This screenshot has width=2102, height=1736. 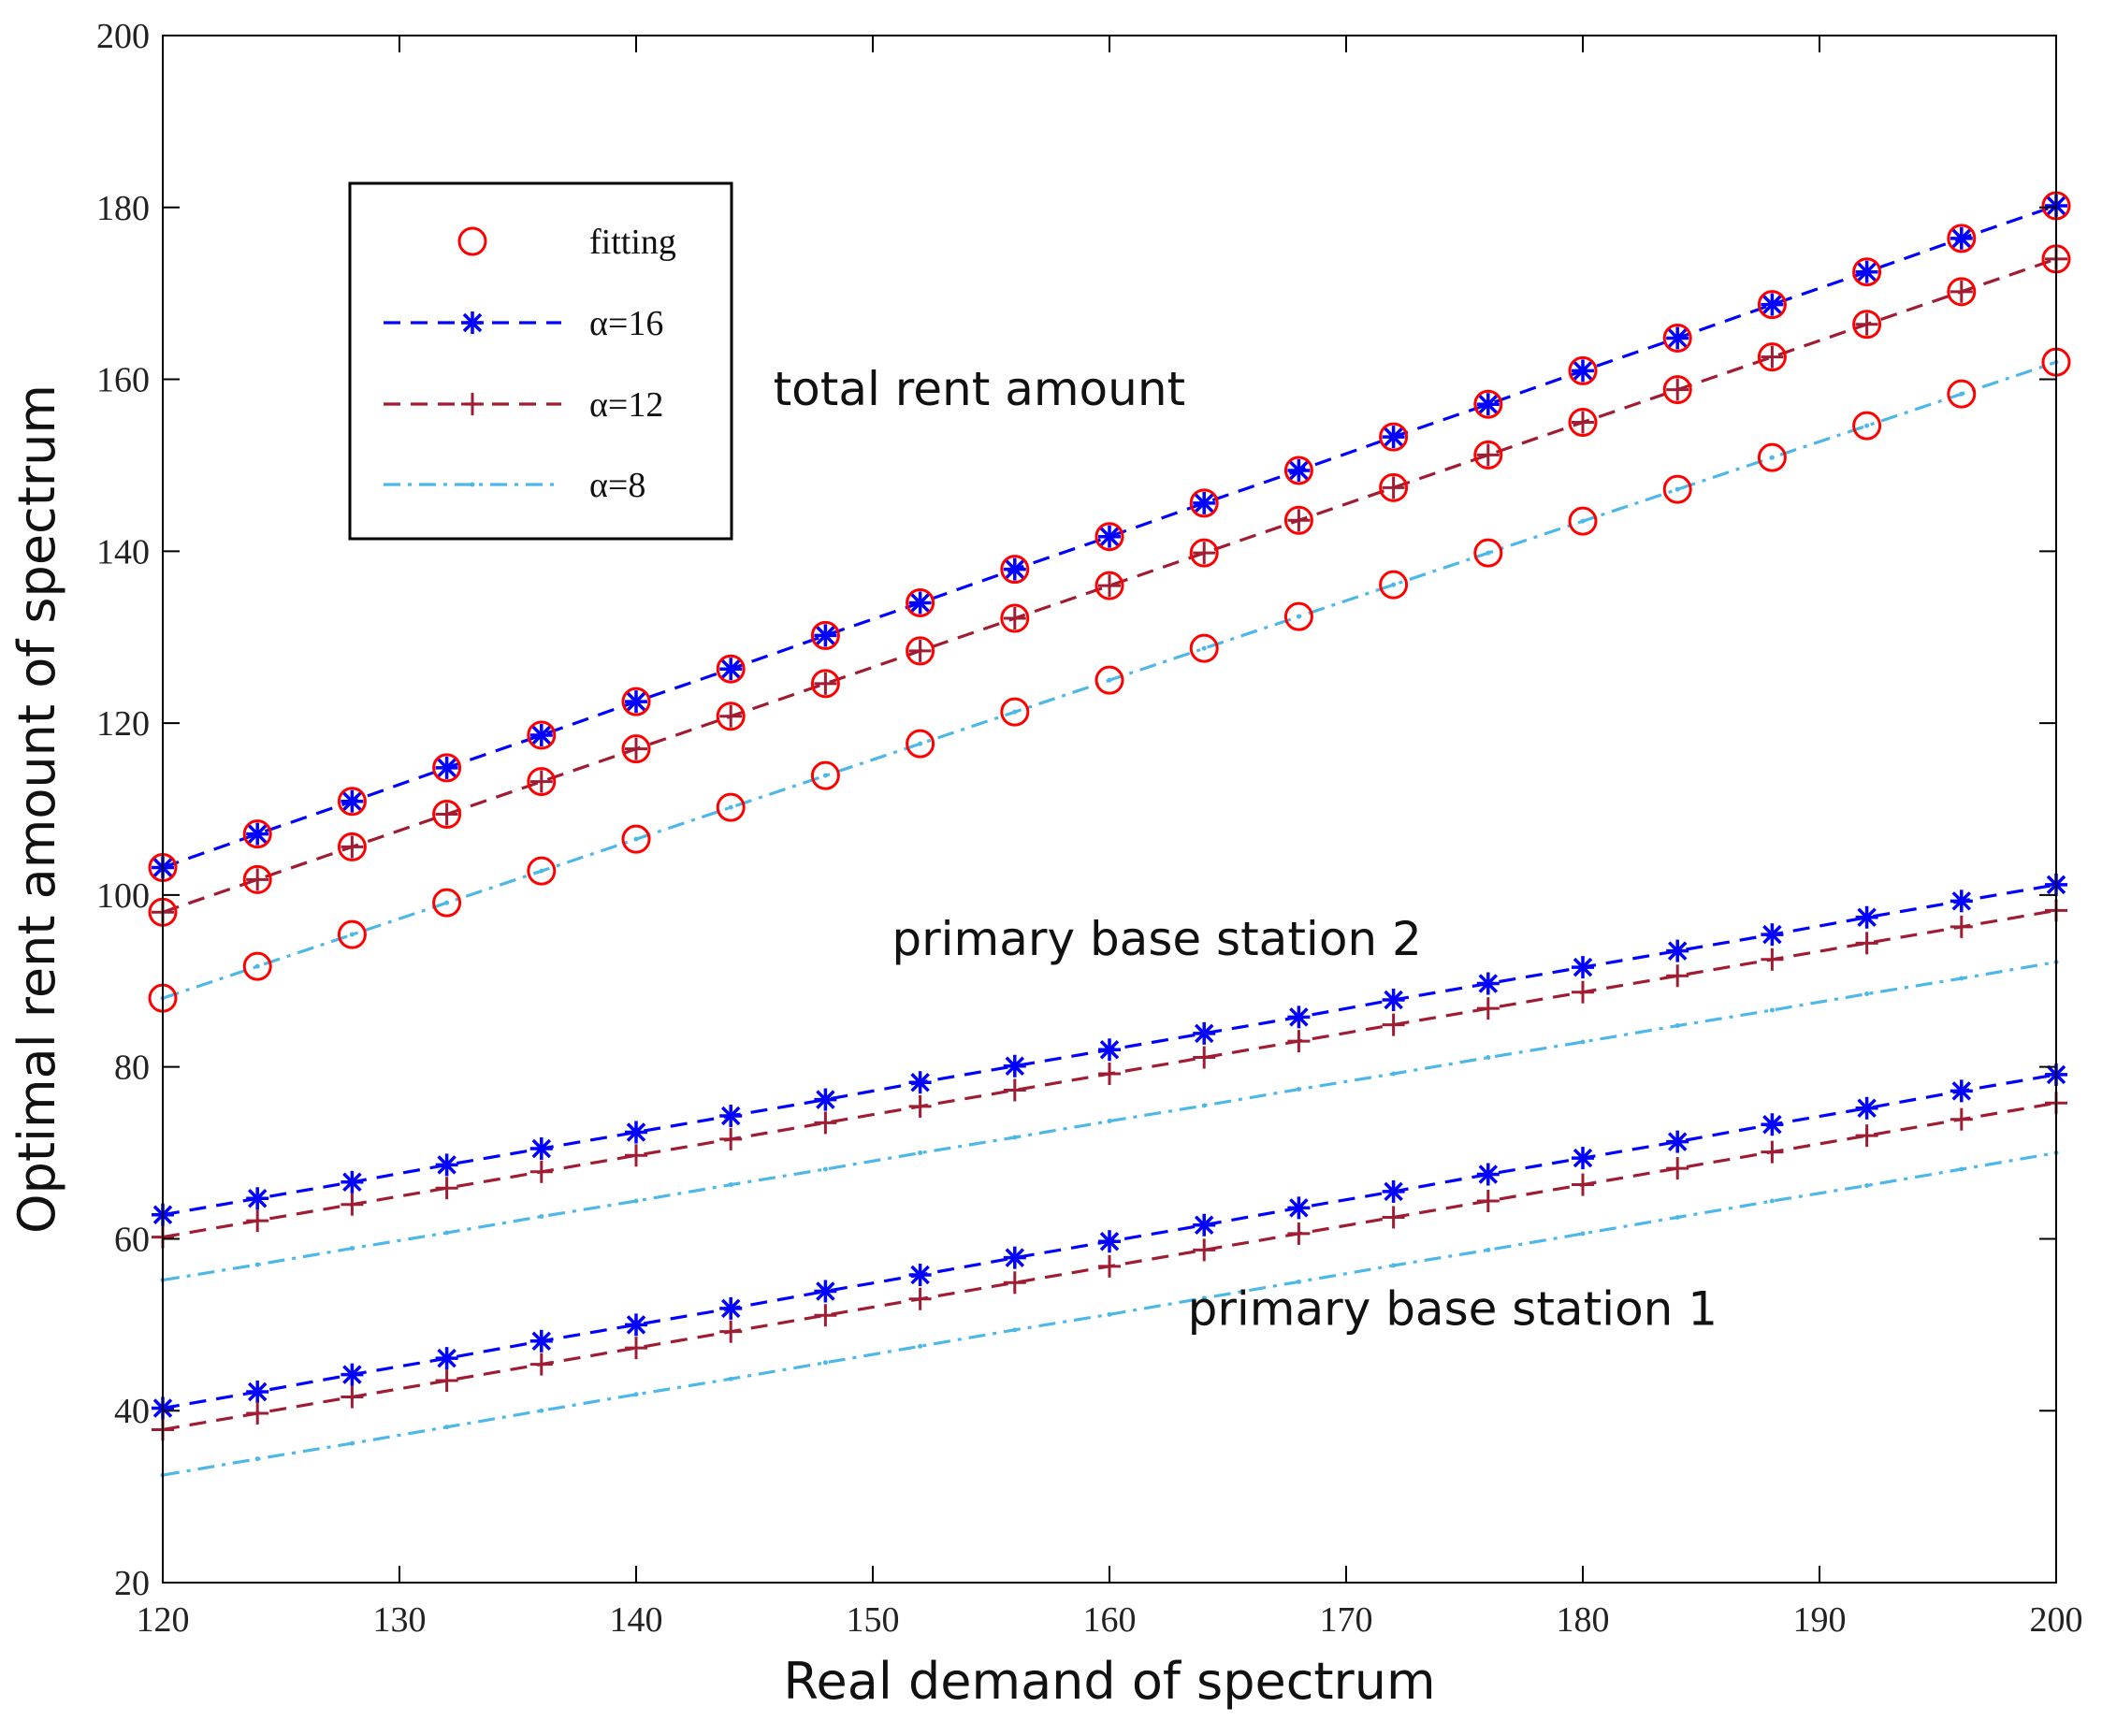 I want to click on legend-box, so click(x=540, y=361).